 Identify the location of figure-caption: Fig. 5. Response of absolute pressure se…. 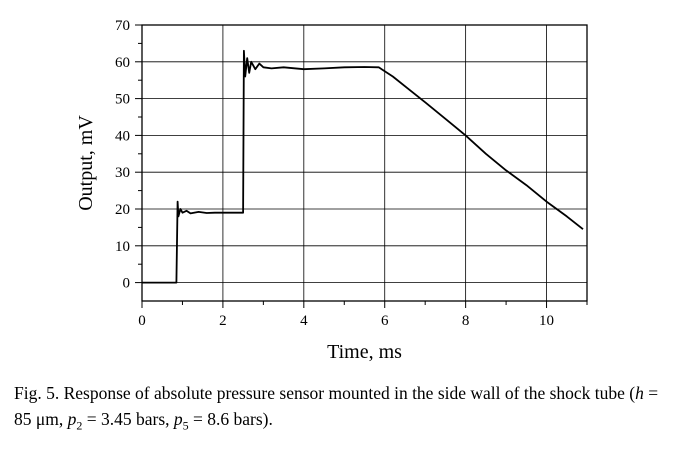
(339, 409).